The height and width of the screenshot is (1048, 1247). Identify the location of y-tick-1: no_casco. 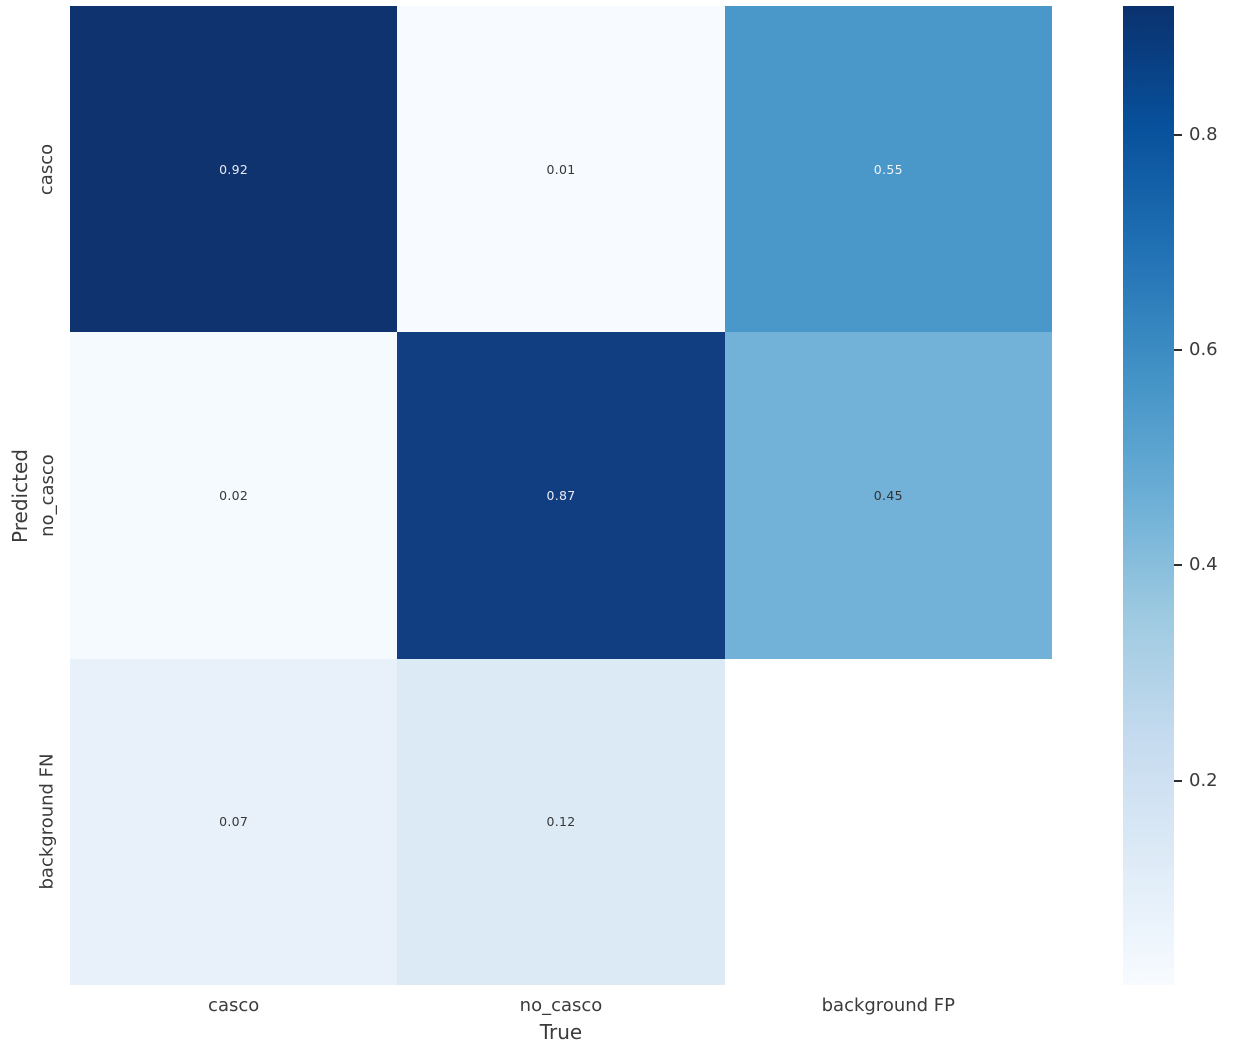
(47, 495).